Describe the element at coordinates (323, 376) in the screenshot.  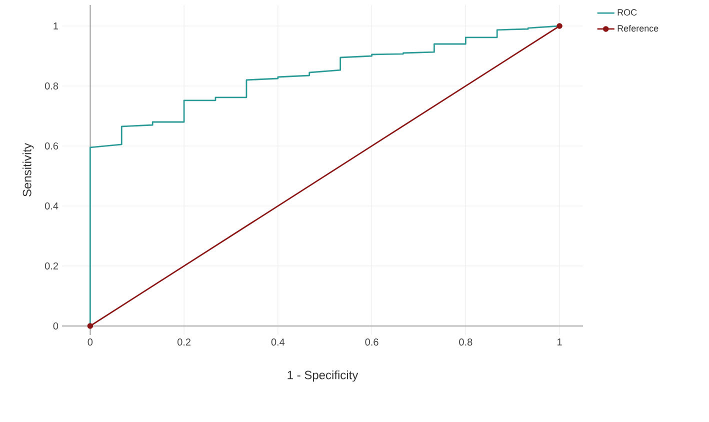
I see `x-axis-title: 1 - Specificity` at that location.